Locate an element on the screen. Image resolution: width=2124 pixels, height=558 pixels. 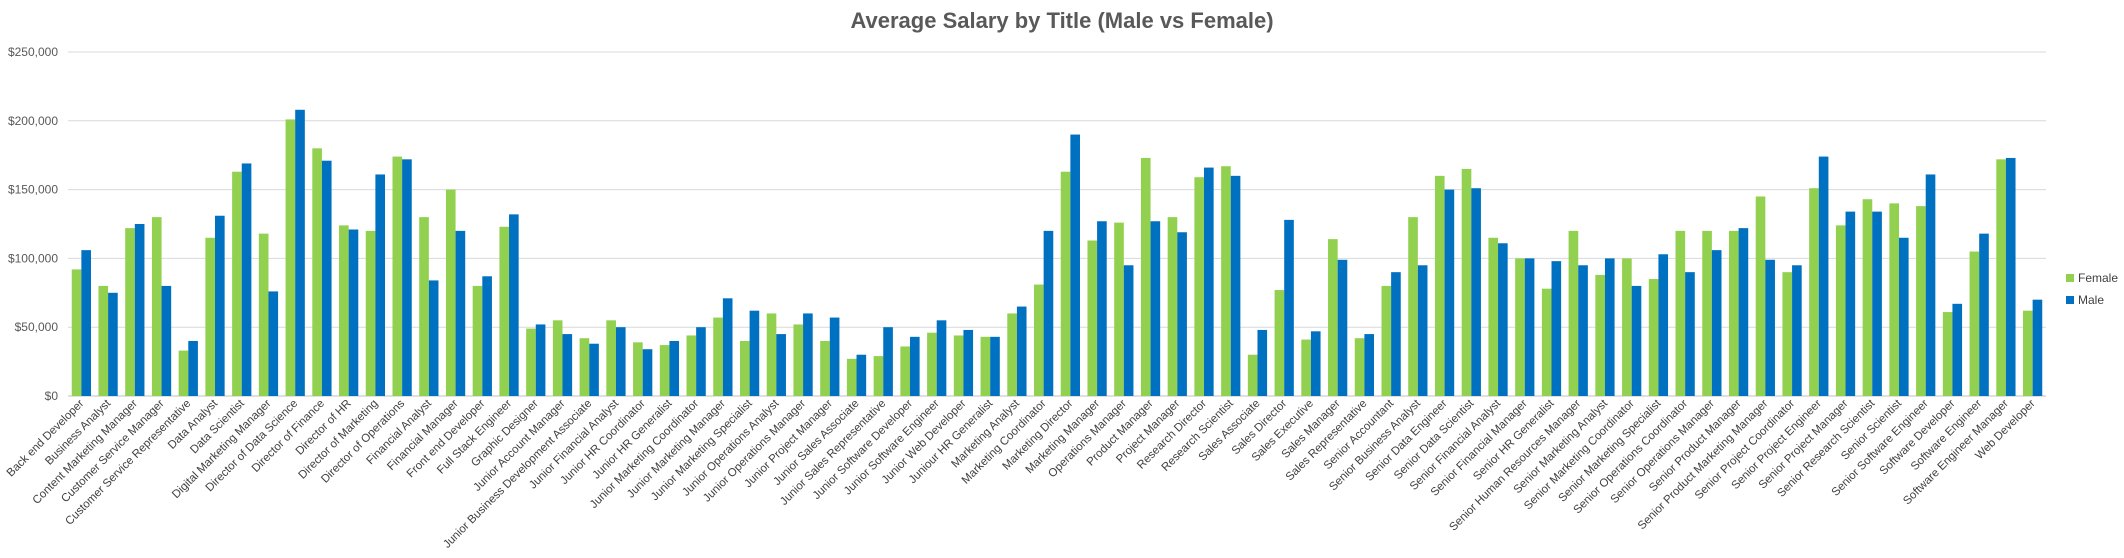
bar-female: Product Manager — Female: $173,000 is located at coordinates (1145, 276).